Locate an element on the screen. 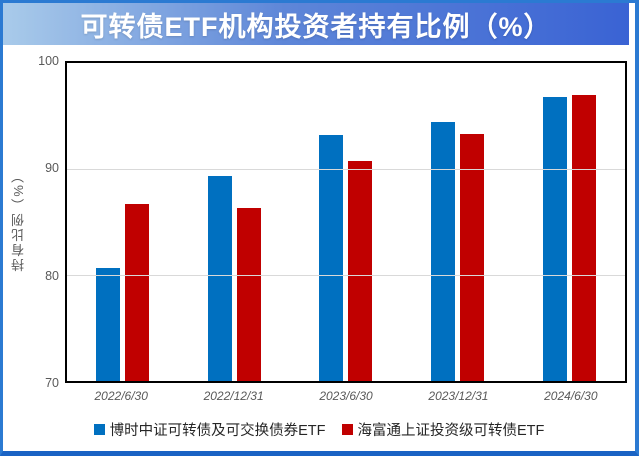  legend-item: 博时中证可转债及可交换债券ETF is located at coordinates (209, 429).